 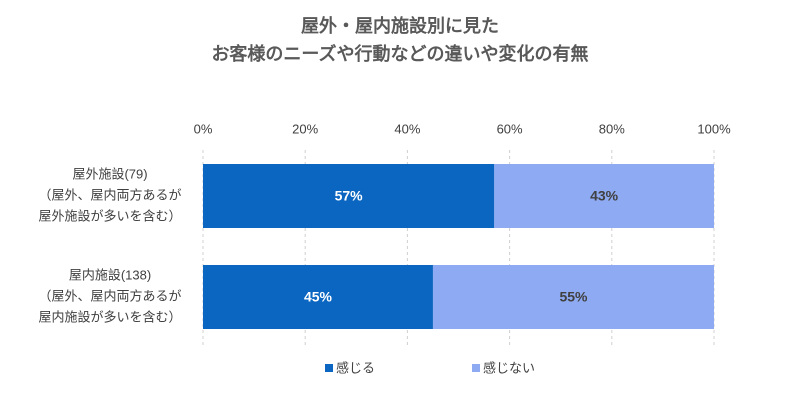 I want to click on x-tick-label: 60%, so click(x=510, y=128).